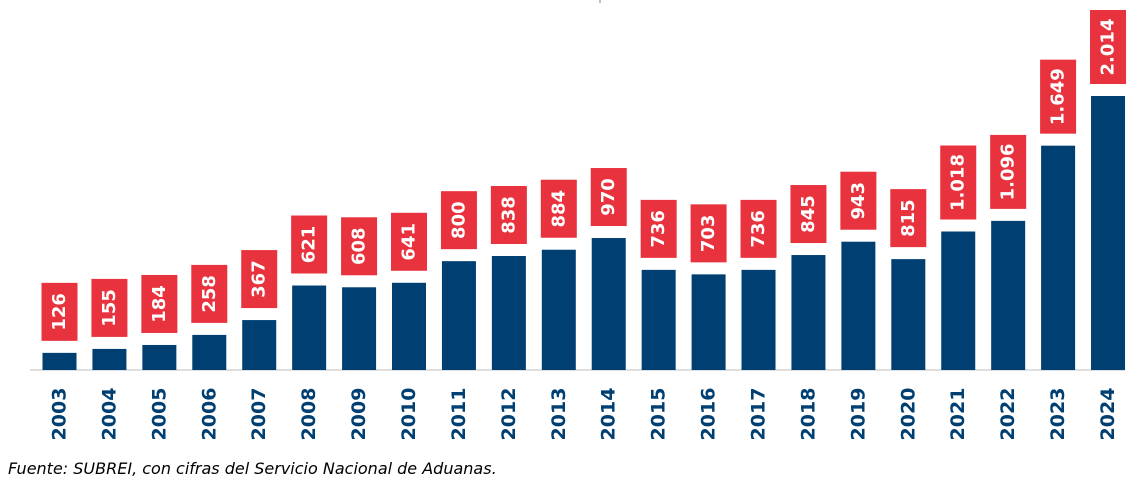 The height and width of the screenshot is (494, 1138). I want to click on x-tick-2008: 2008, so click(309, 414).